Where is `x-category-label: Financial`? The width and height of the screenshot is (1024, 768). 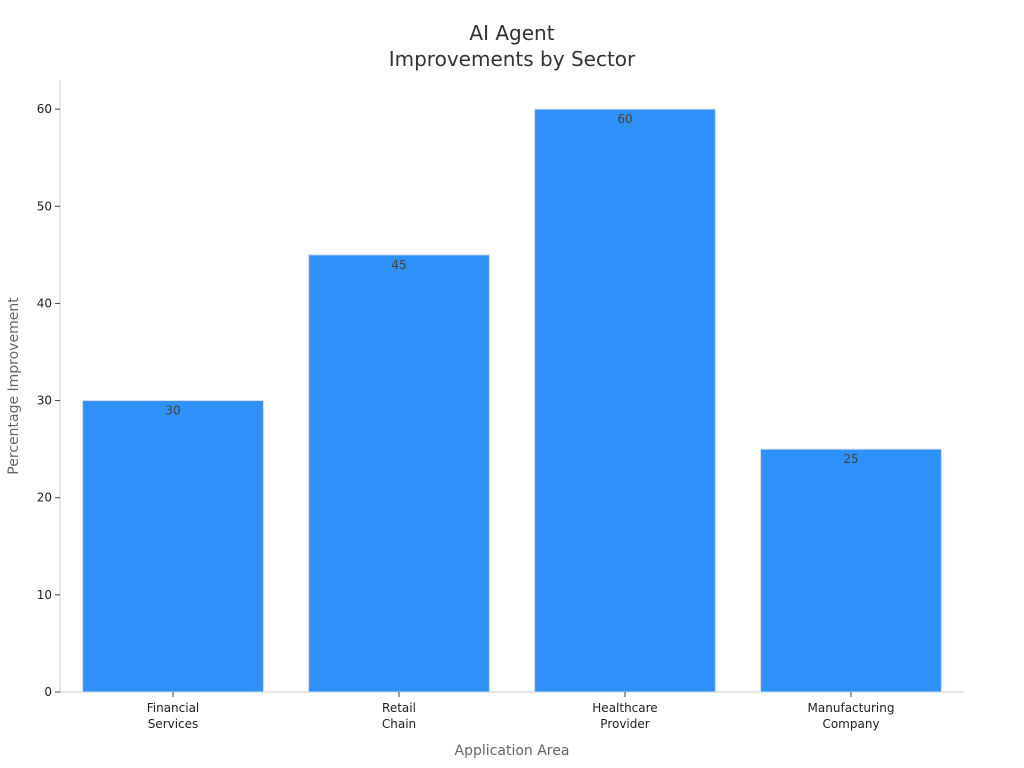
x-category-label: Financial is located at coordinates (173, 708).